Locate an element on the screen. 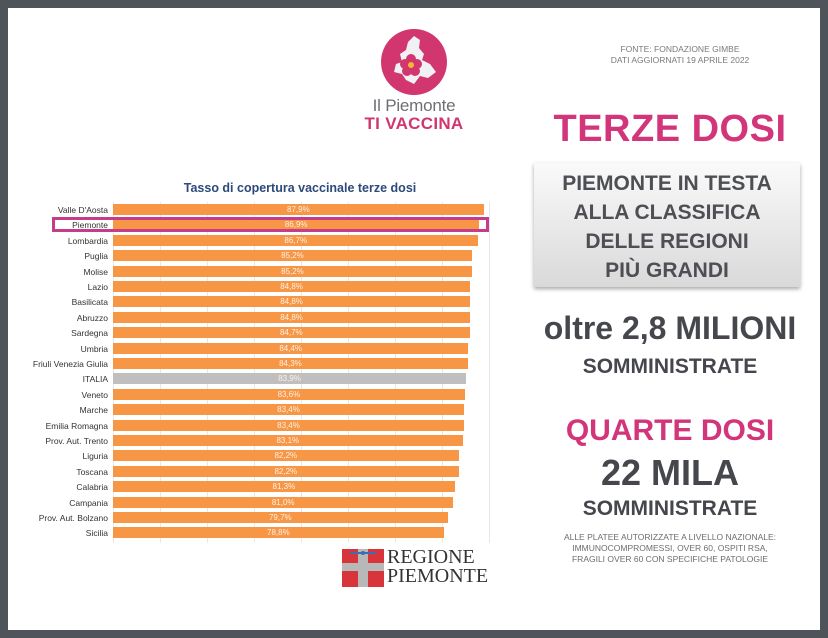 The height and width of the screenshot is (638, 828). bar: 83,6% is located at coordinates (289, 394).